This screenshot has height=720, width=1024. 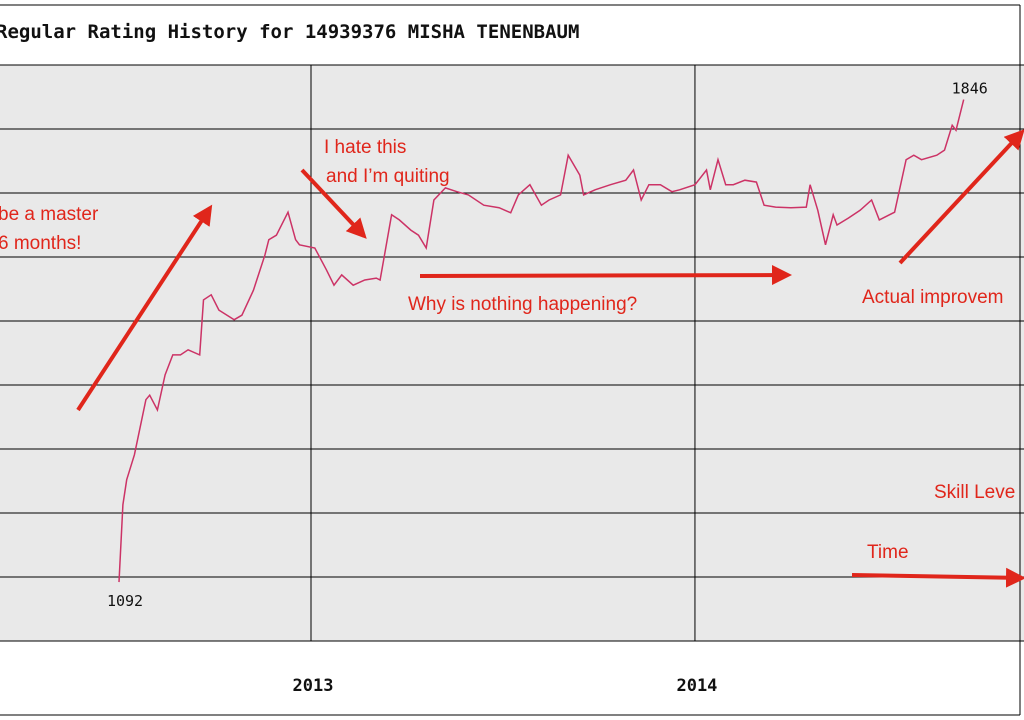 I want to click on data-label: 1092, so click(x=125, y=601).